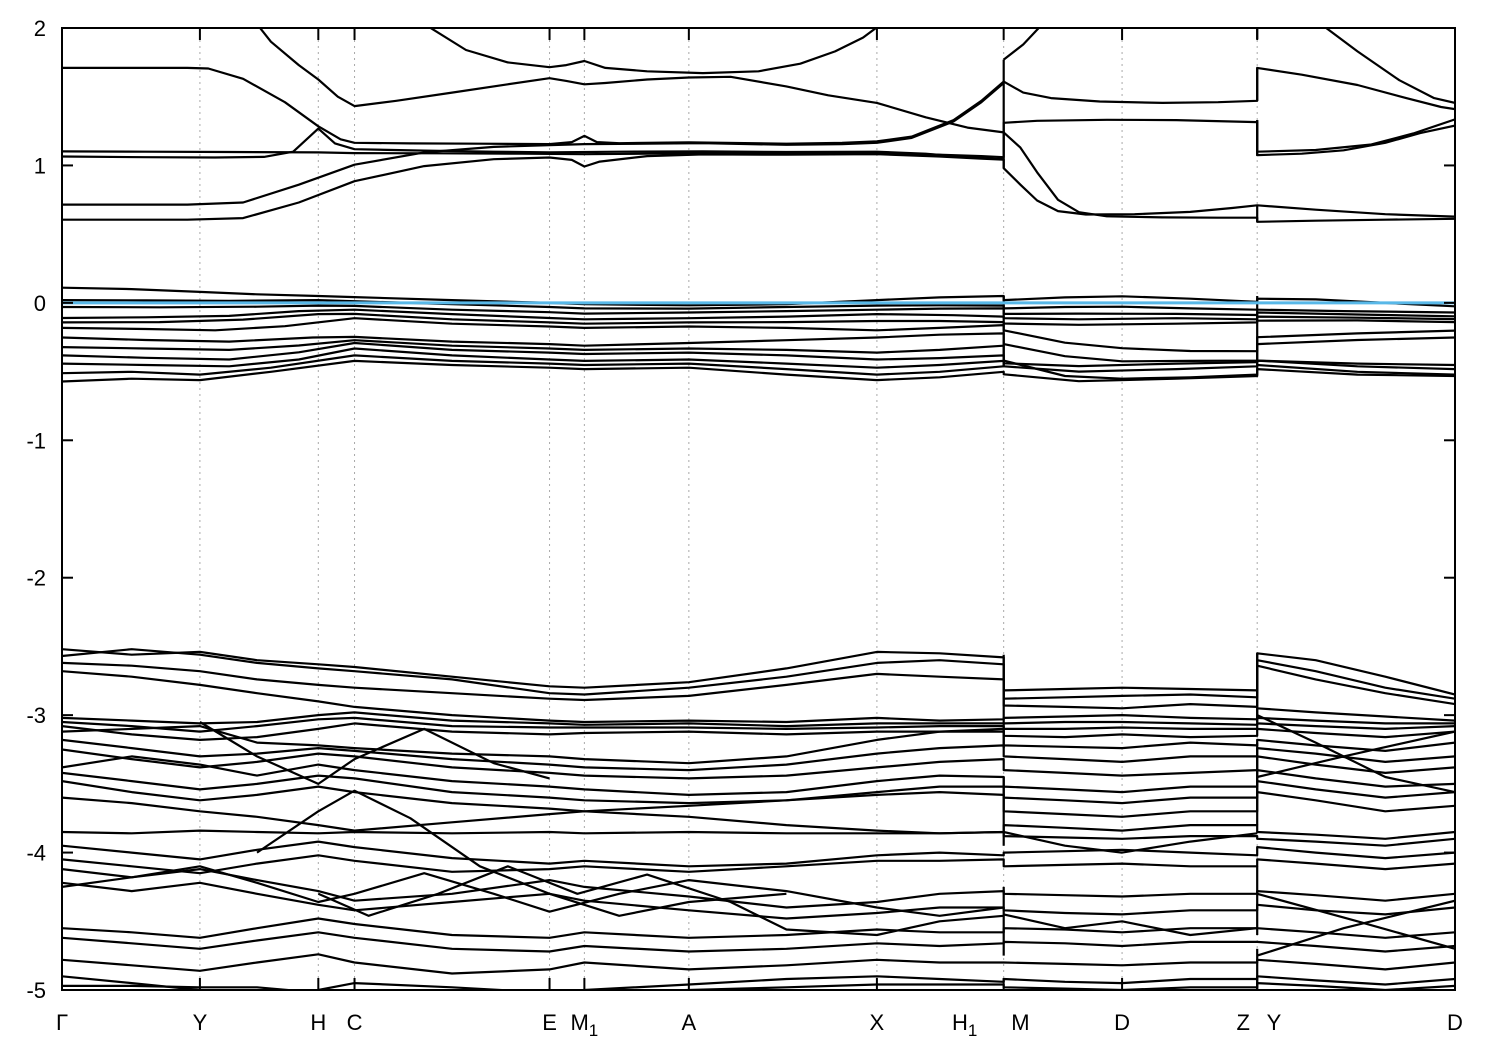 This screenshot has width=1500, height=1050. What do you see at coordinates (689, 1022) in the screenshot?
I see `kpoint-label: A` at bounding box center [689, 1022].